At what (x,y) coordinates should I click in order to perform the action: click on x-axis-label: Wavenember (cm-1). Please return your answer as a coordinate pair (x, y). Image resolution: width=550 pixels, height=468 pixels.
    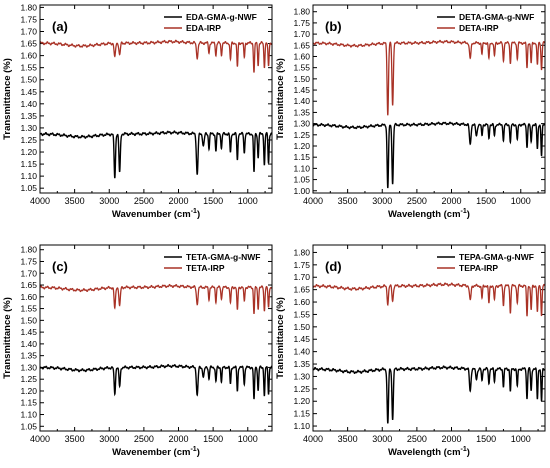
    Looking at the image, I should click on (156, 452).